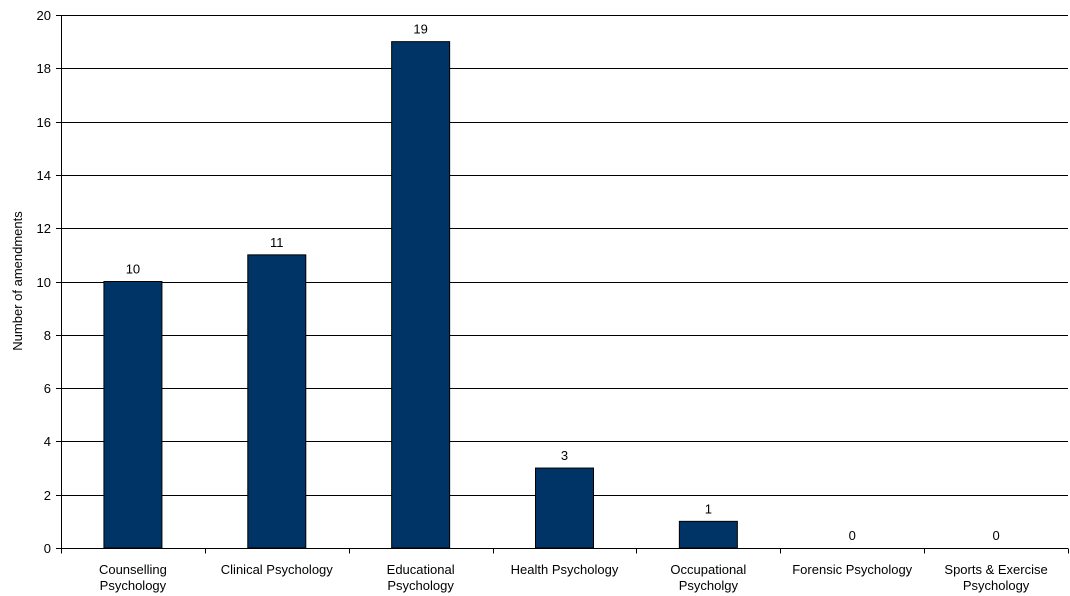 This screenshot has width=1070, height=596. Describe the element at coordinates (47, 441) in the screenshot. I see `y-tick-label: 4` at that location.